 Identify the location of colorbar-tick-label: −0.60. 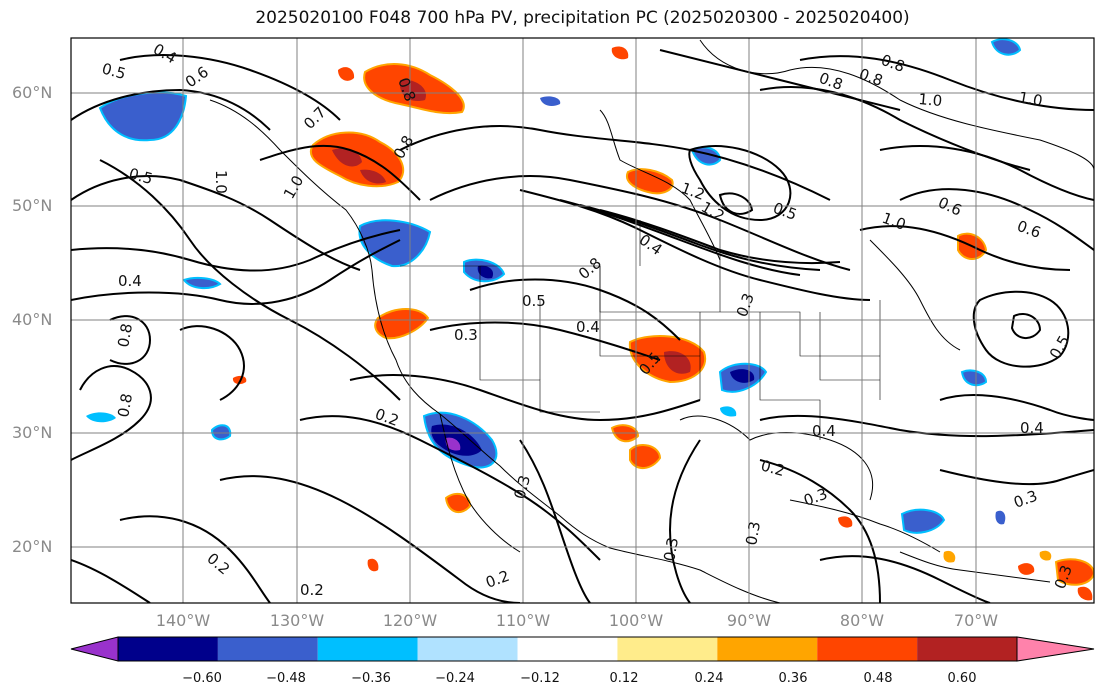
(202, 678).